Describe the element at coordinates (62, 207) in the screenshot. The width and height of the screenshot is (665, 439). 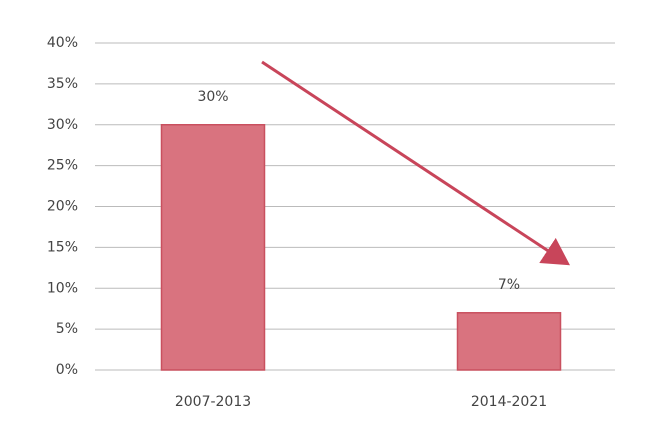
I see `y-tick-label: 20%` at that location.